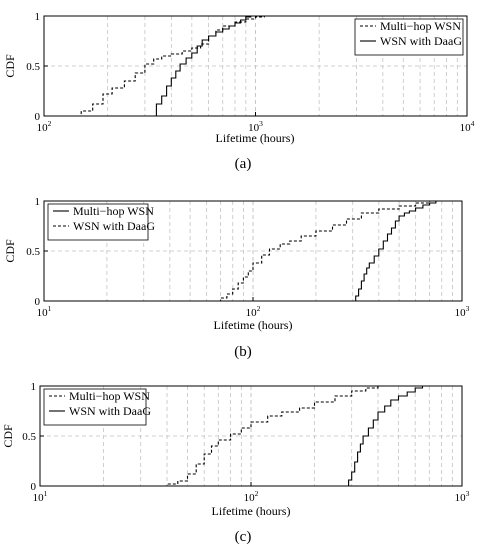  I want to click on series-line-b-solid, so click(394, 251).